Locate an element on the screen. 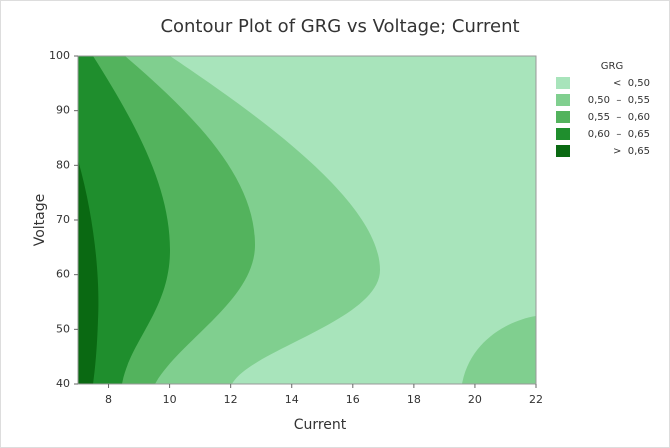 This screenshot has width=670, height=448. x-tick-label: 16 is located at coordinates (353, 399).